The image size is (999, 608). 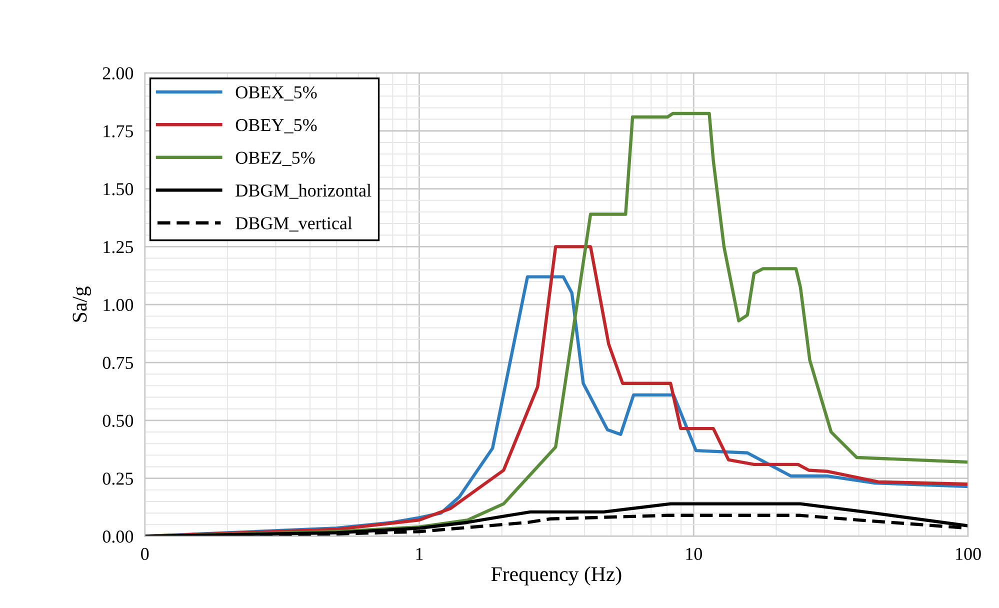 What do you see at coordinates (304, 191) in the screenshot?
I see `legend-label: DBGM_horizontal` at bounding box center [304, 191].